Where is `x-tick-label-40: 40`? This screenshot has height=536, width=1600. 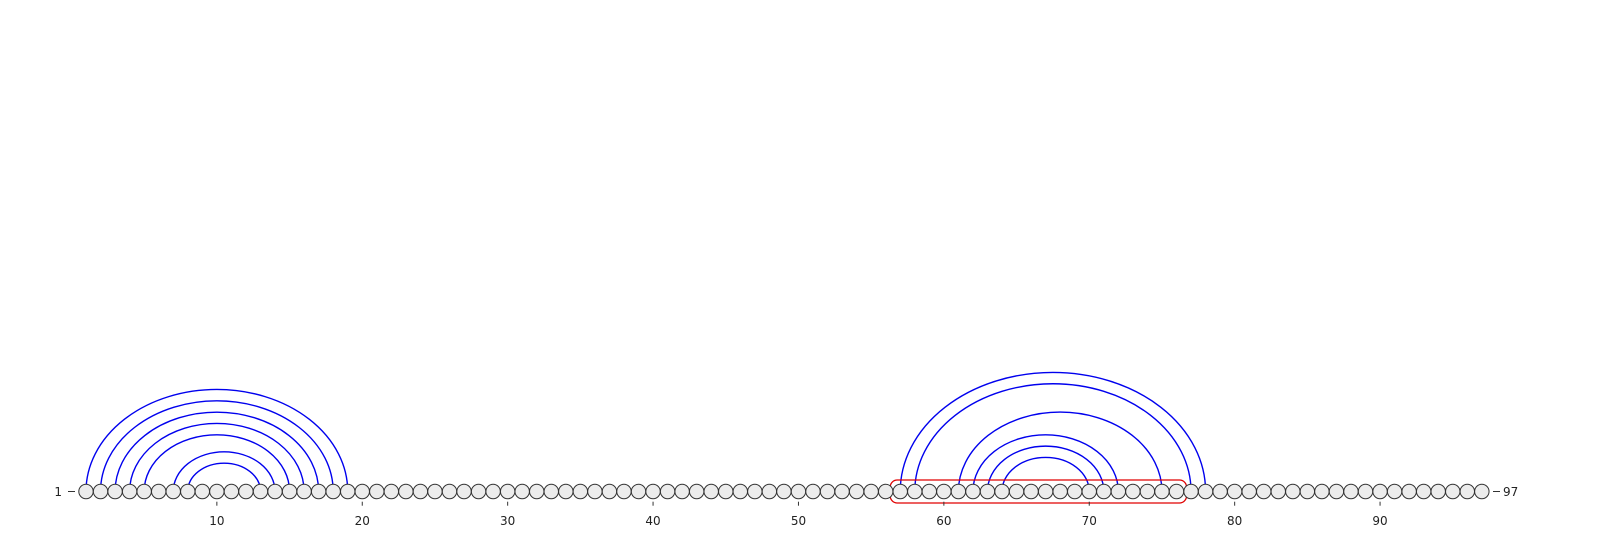 x-tick-label-40: 40 is located at coordinates (652, 521).